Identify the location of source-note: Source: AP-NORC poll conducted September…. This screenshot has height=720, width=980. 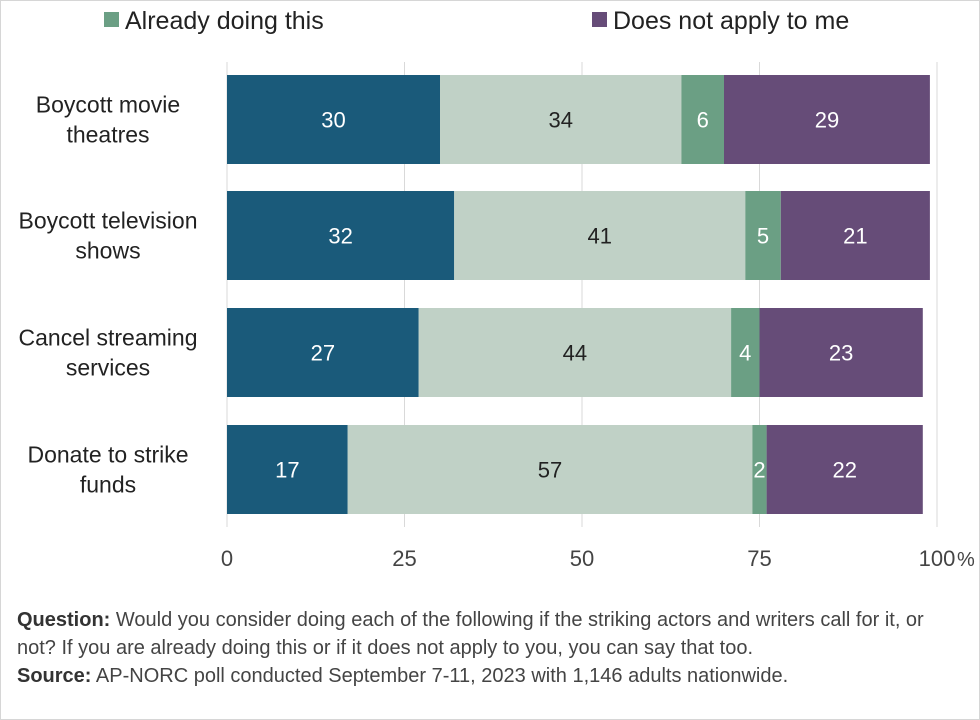
(492, 676).